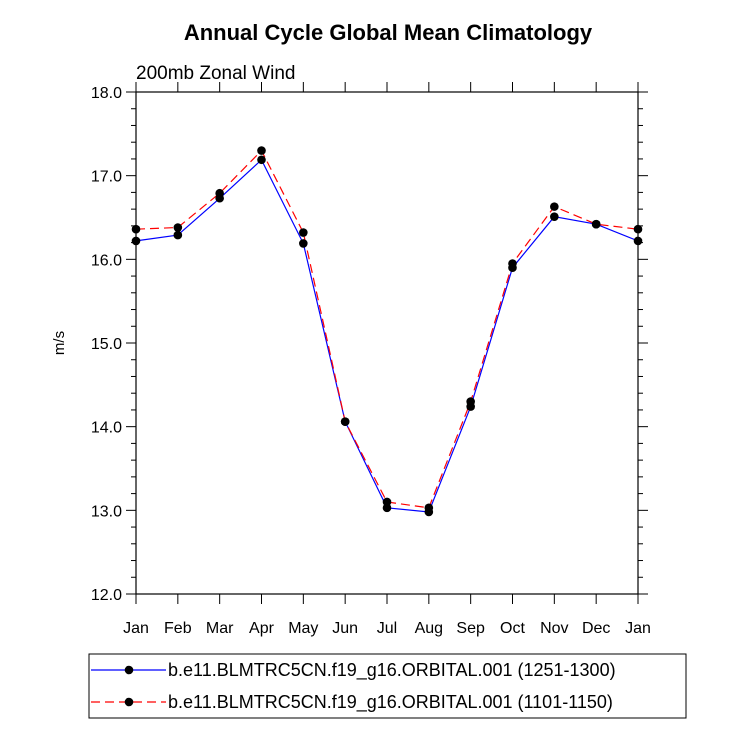 The width and height of the screenshot is (733, 740). What do you see at coordinates (387, 628) in the screenshot?
I see `x-tick-label: Jul` at bounding box center [387, 628].